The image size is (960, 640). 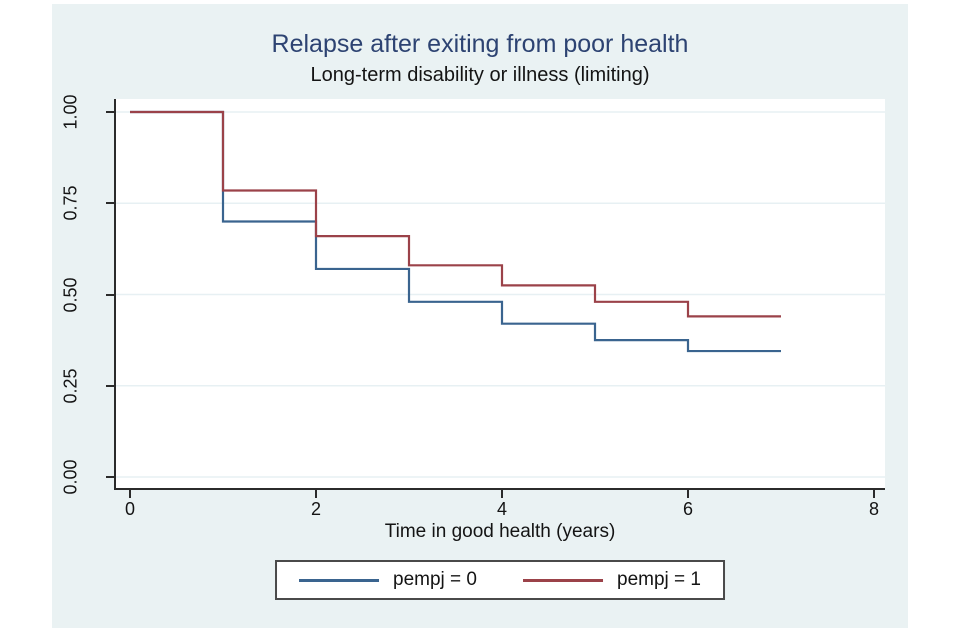 I want to click on y-tick-label: 1.00, so click(x=70, y=112).